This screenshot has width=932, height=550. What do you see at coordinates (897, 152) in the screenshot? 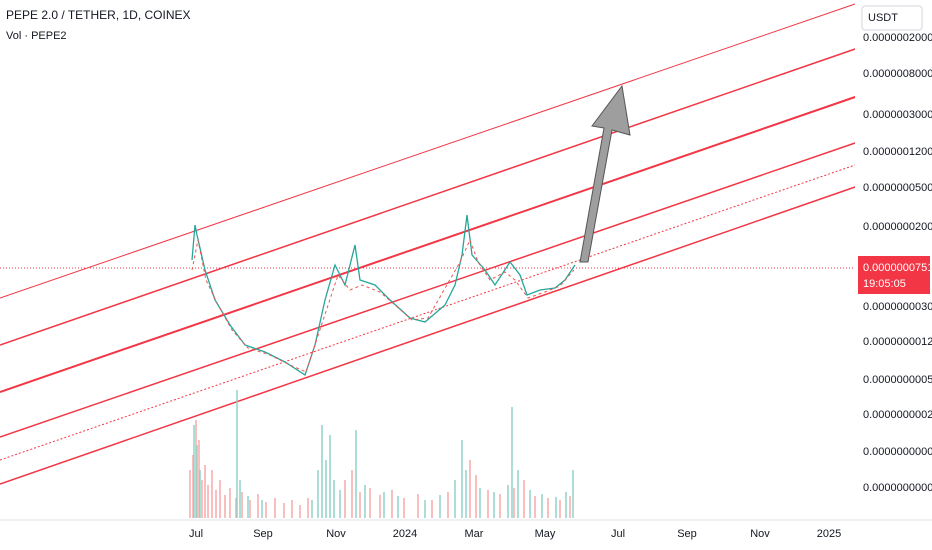
I see `price-tick-label: 0.0000001200000` at bounding box center [897, 152].